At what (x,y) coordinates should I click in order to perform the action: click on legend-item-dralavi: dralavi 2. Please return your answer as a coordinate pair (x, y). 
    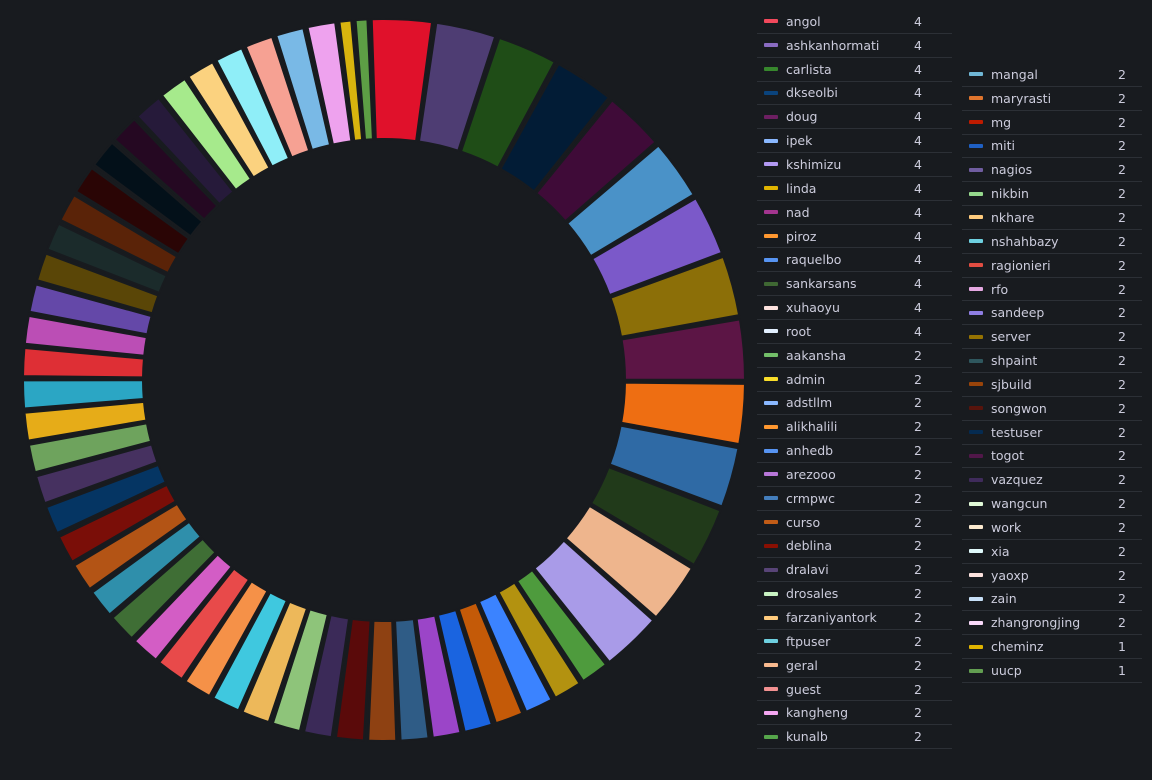
    Looking at the image, I should click on (854, 570).